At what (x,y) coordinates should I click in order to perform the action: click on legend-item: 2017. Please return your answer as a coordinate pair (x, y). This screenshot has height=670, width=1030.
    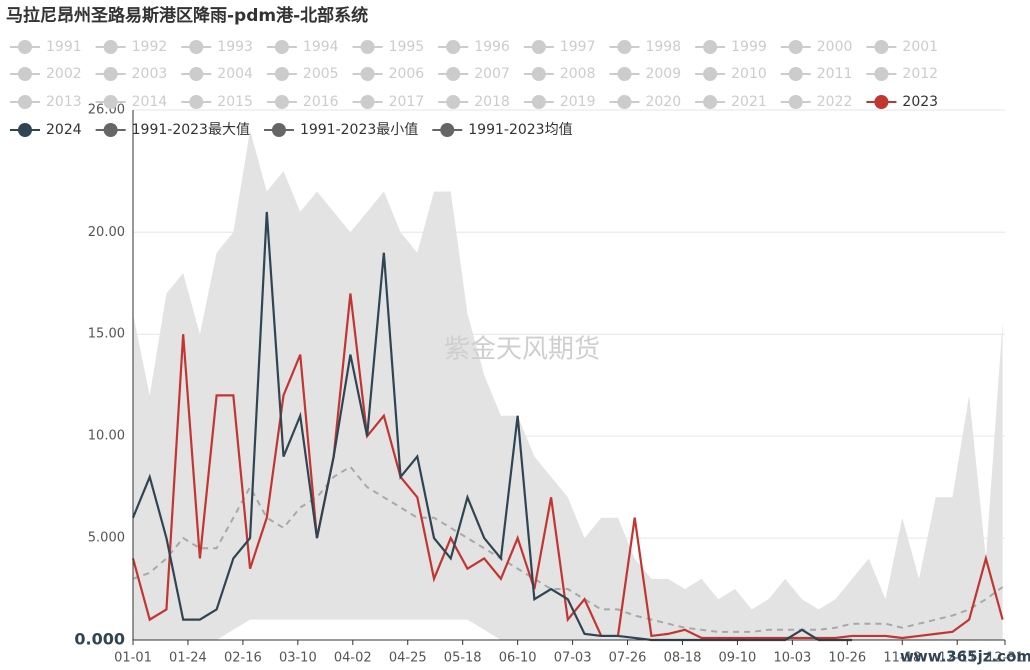
    Looking at the image, I should click on (388, 102).